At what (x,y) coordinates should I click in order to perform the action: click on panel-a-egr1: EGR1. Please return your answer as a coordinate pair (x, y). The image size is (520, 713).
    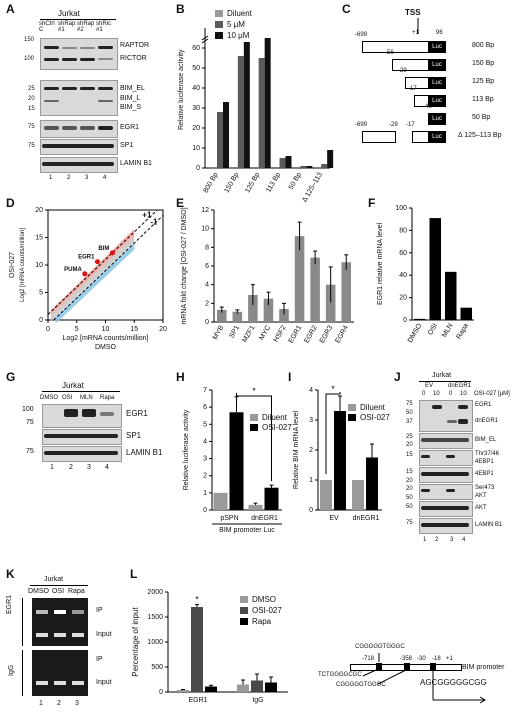
    Looking at the image, I should click on (130, 127).